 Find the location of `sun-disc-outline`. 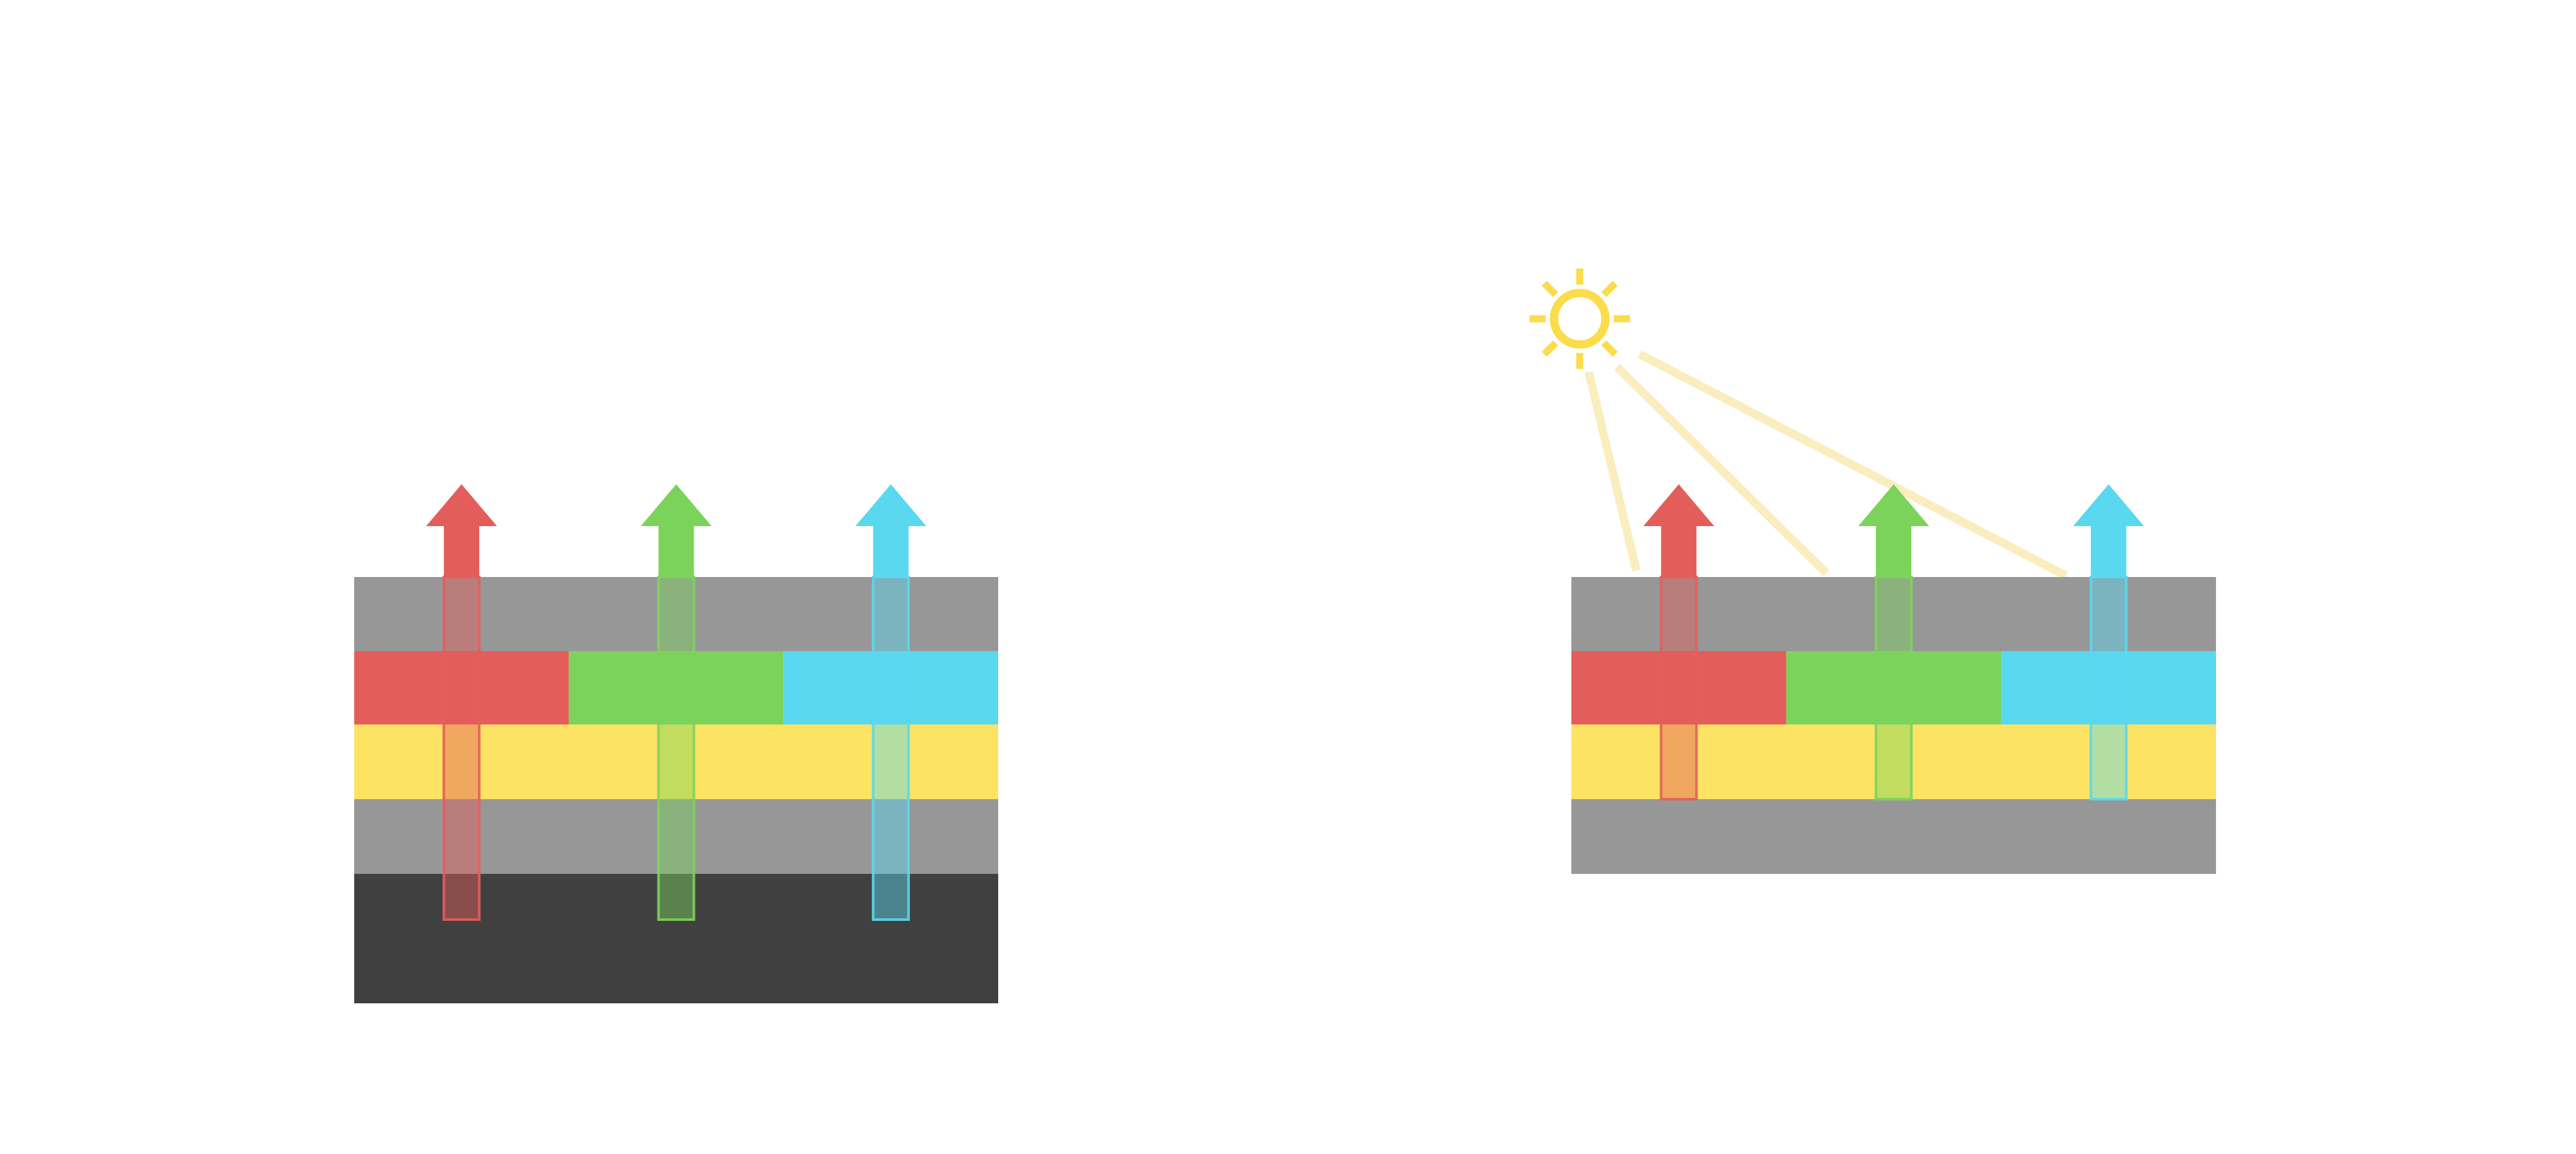

sun-disc-outline is located at coordinates (1579, 318).